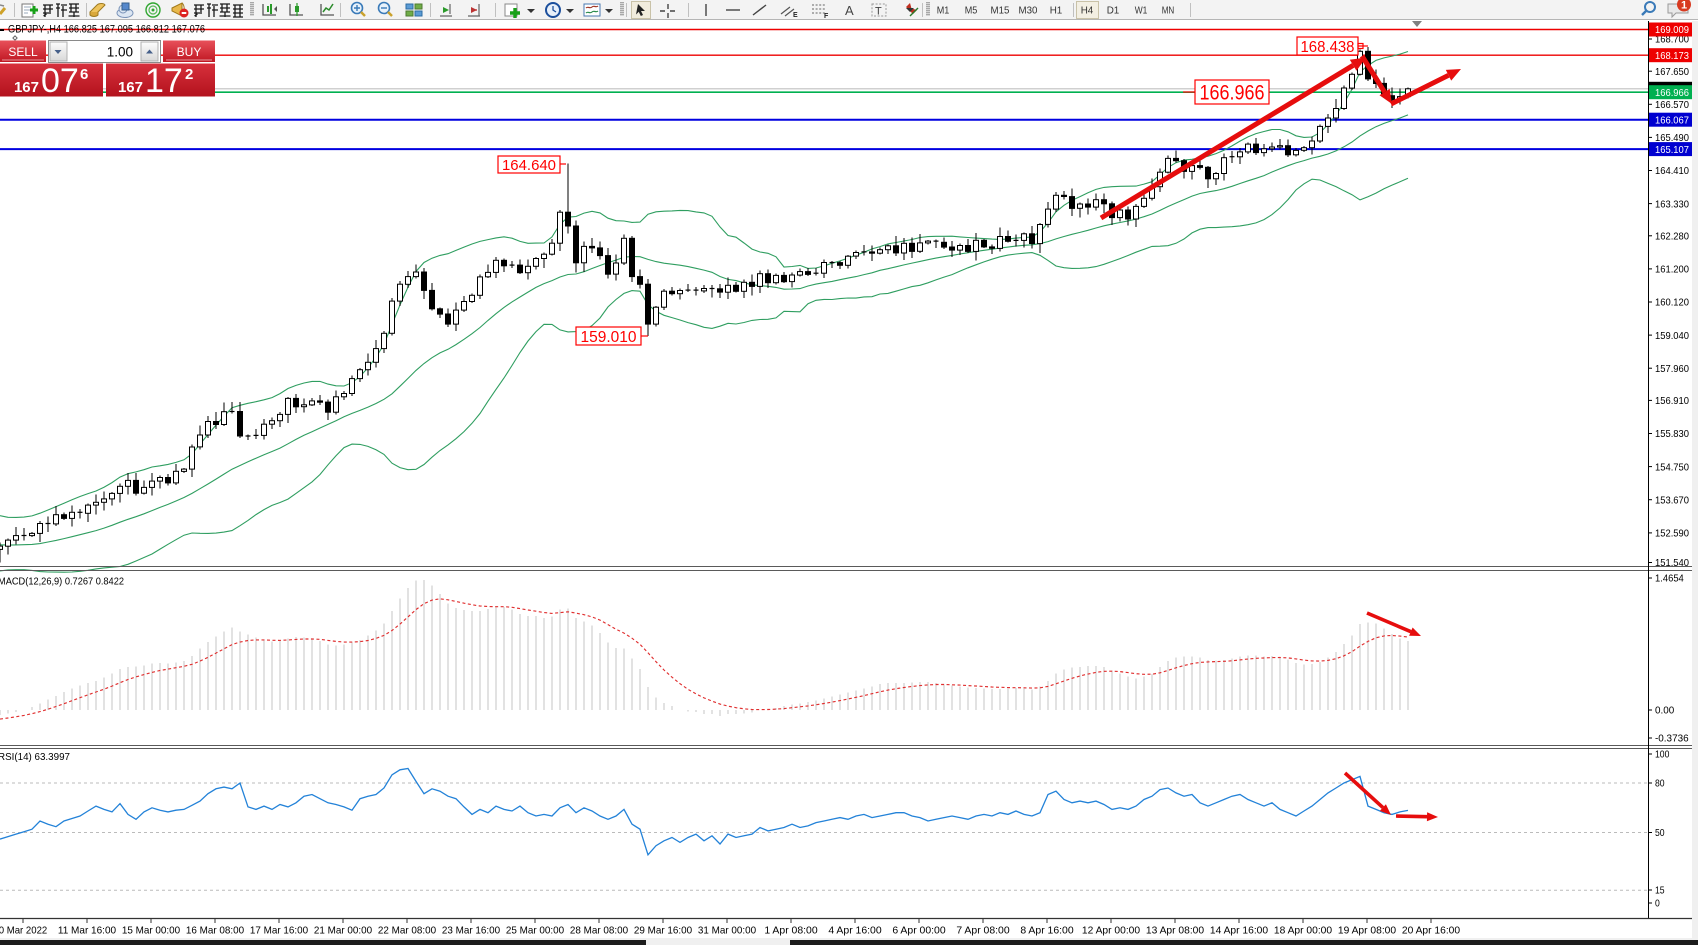  I want to click on svg-text: 157.960, so click(1672, 369).